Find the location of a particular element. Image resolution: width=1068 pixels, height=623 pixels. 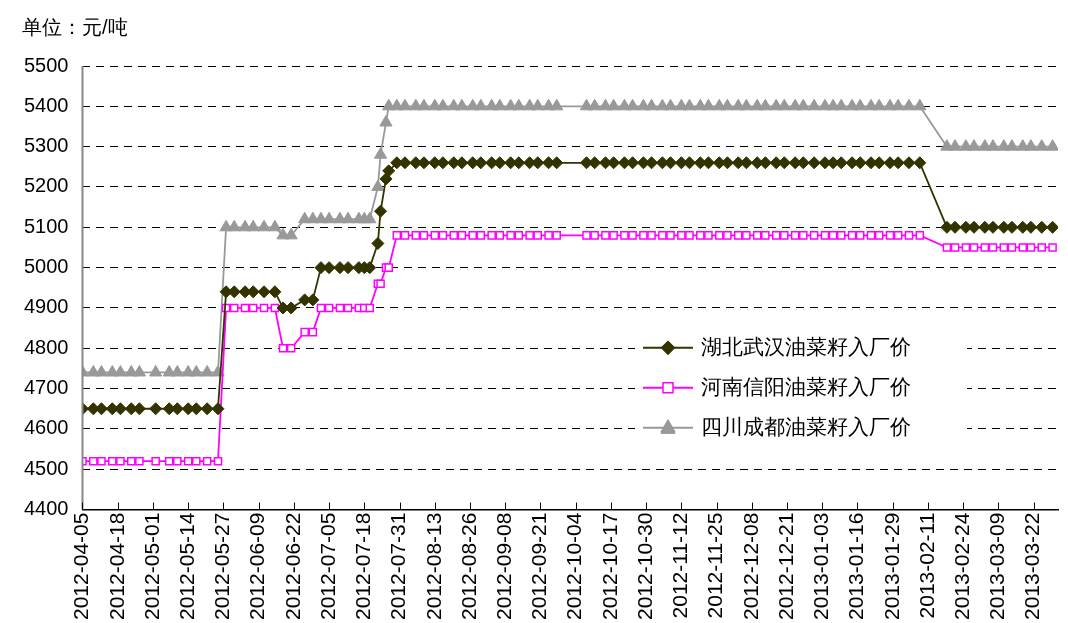

x-tick-label: 2012-10-04 is located at coordinates (574, 566).